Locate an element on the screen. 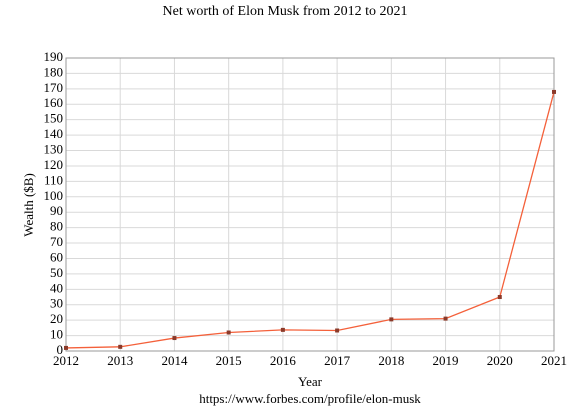 The height and width of the screenshot is (419, 570). x-tick-label: 2019 is located at coordinates (446, 360).